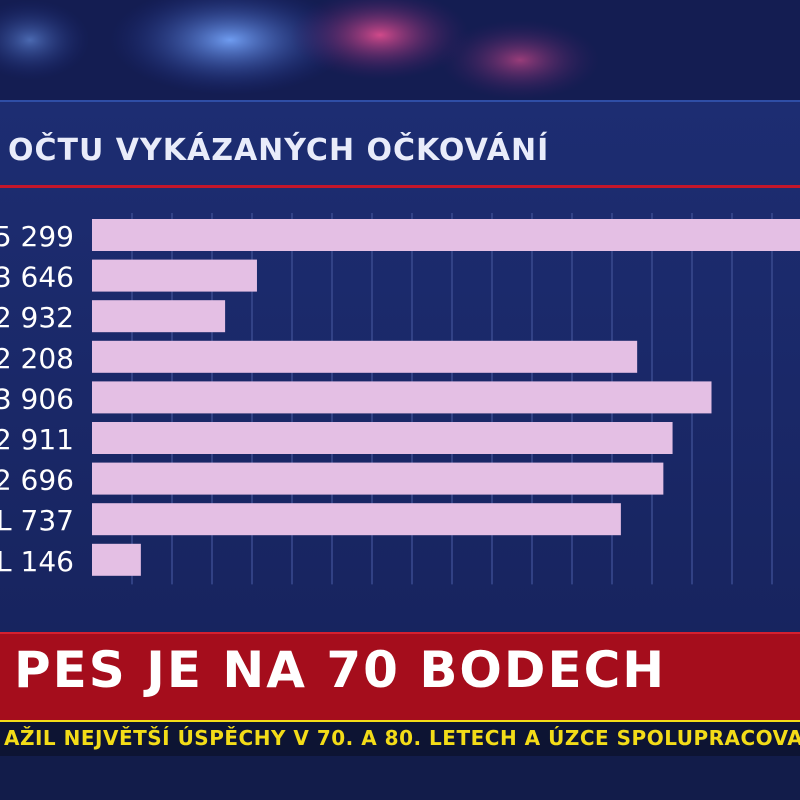 The width and height of the screenshot is (800, 800). What do you see at coordinates (37, 277) in the screenshot?
I see `category-label: 3 646` at bounding box center [37, 277].